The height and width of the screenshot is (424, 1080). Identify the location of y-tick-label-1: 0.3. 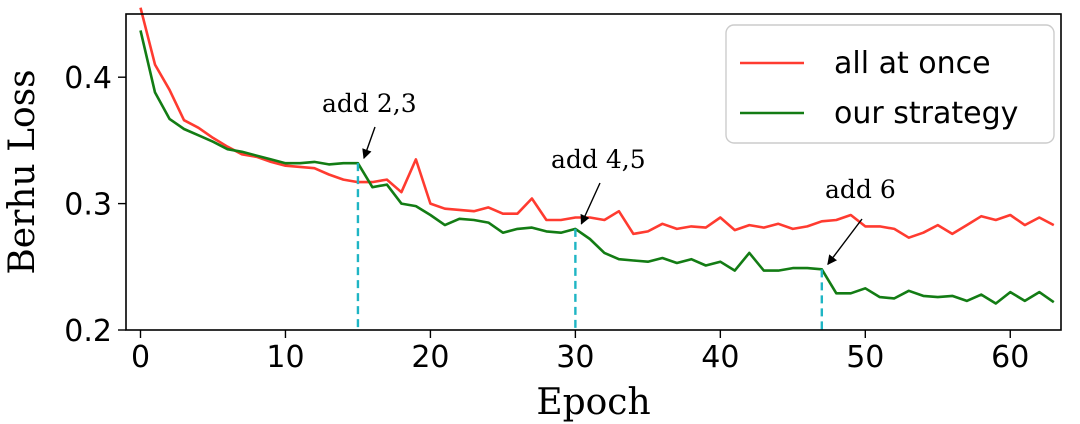
(88, 205).